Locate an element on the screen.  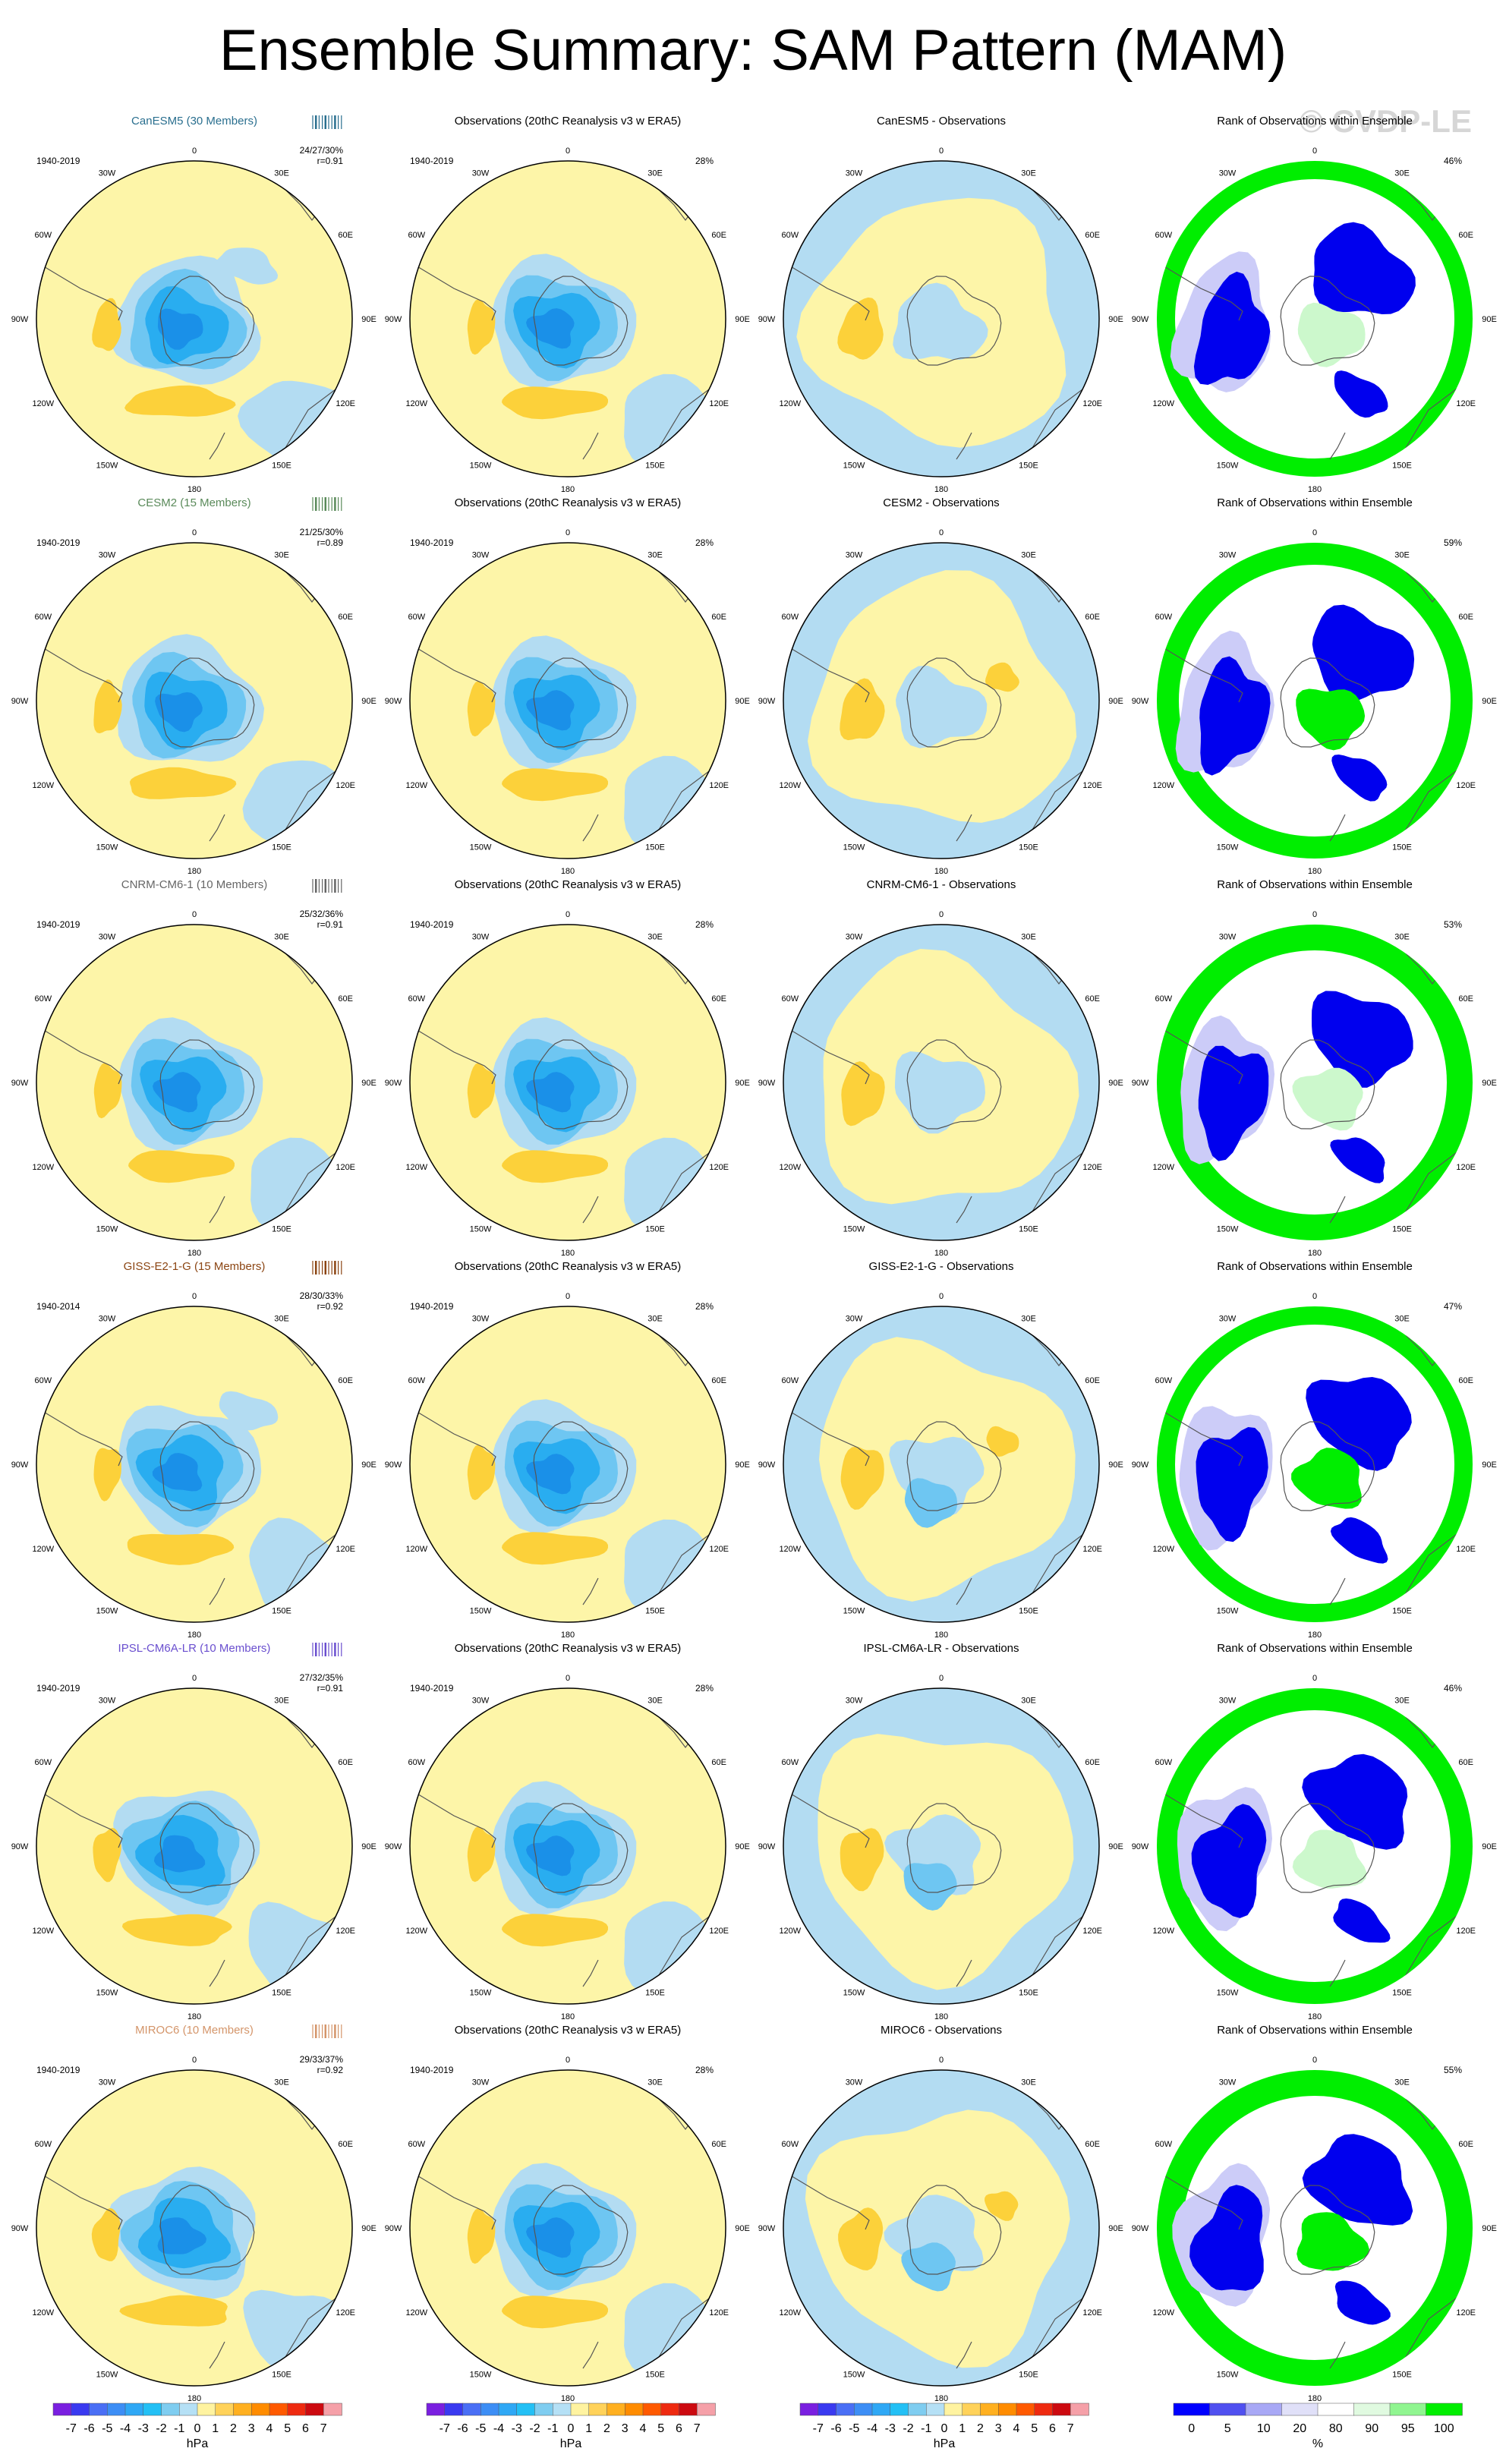
colorbar-label: -2 is located at coordinates (534, 2428).